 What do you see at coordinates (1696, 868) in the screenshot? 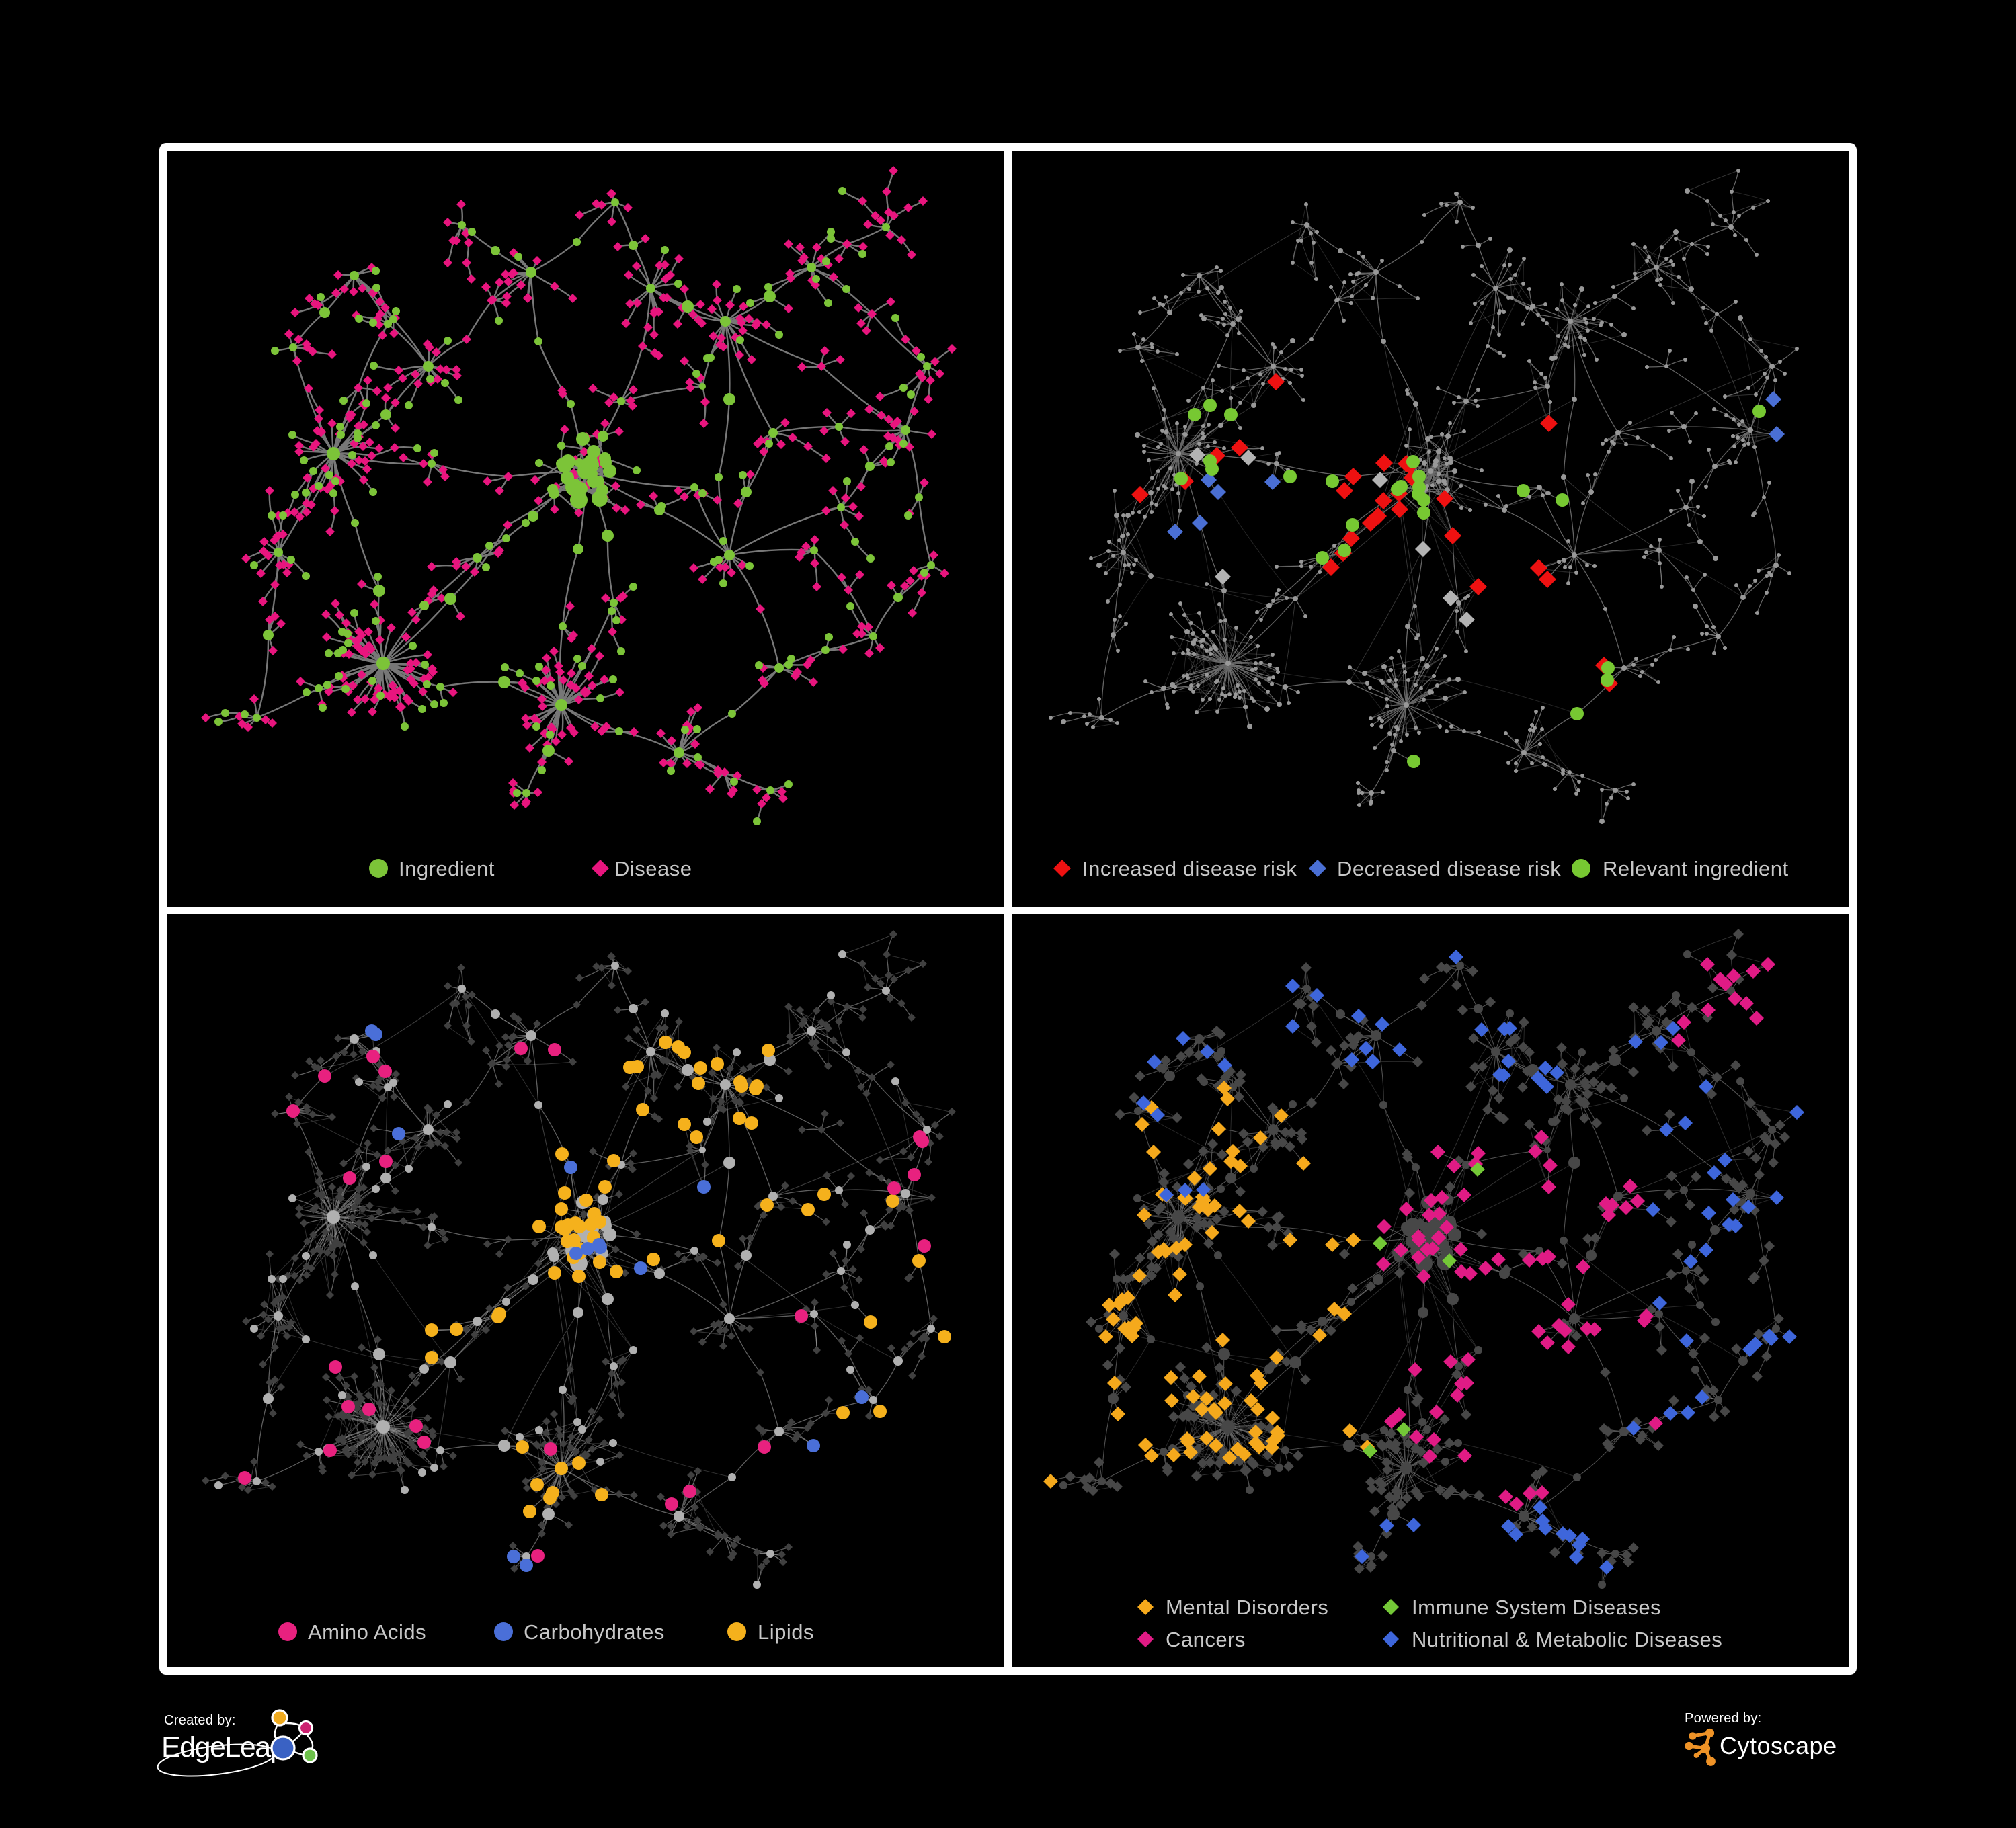
I see `svg-text: Relevant ingredient` at bounding box center [1696, 868].